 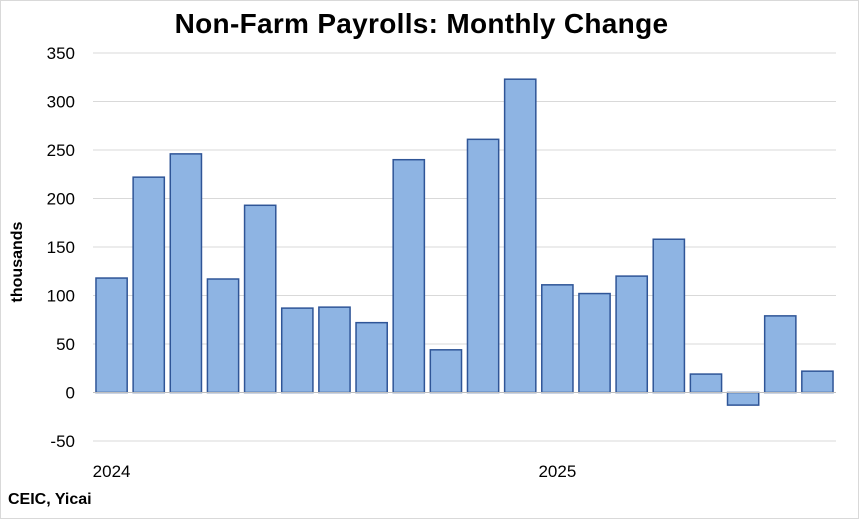 I want to click on y-tick-label: 100, so click(x=61, y=296).